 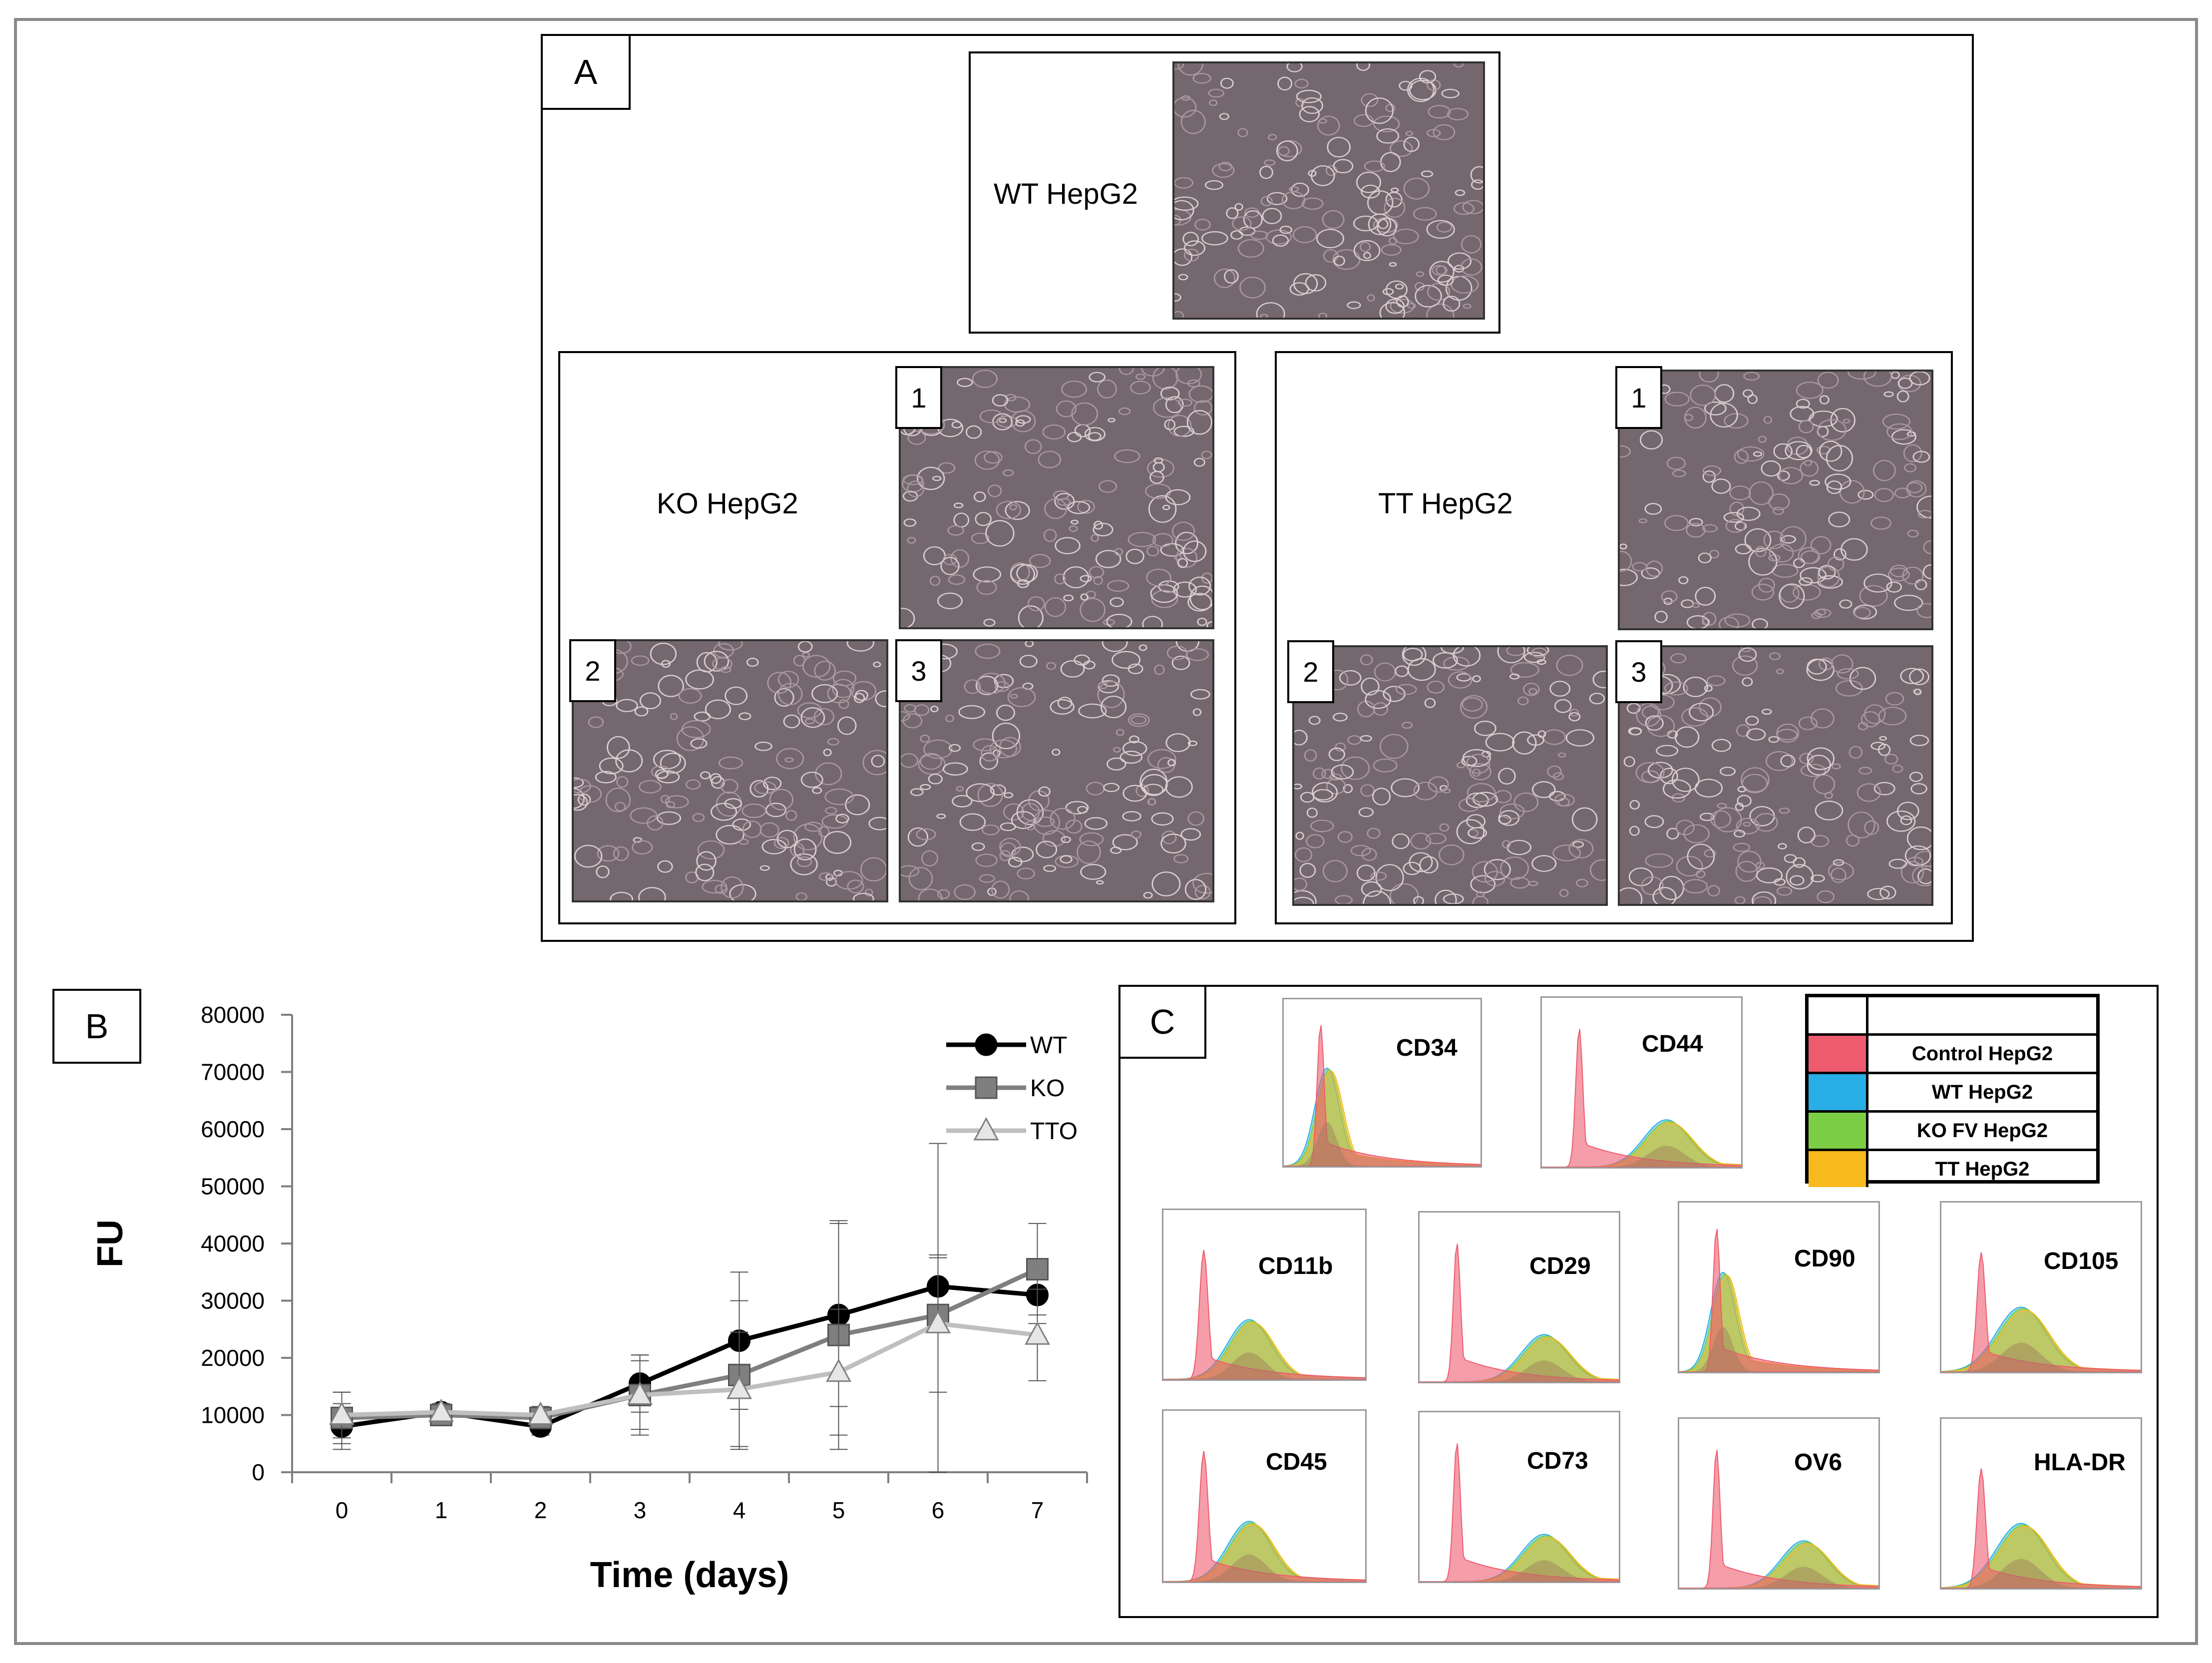 I want to click on marker-label: CD11b, so click(x=1295, y=1266).